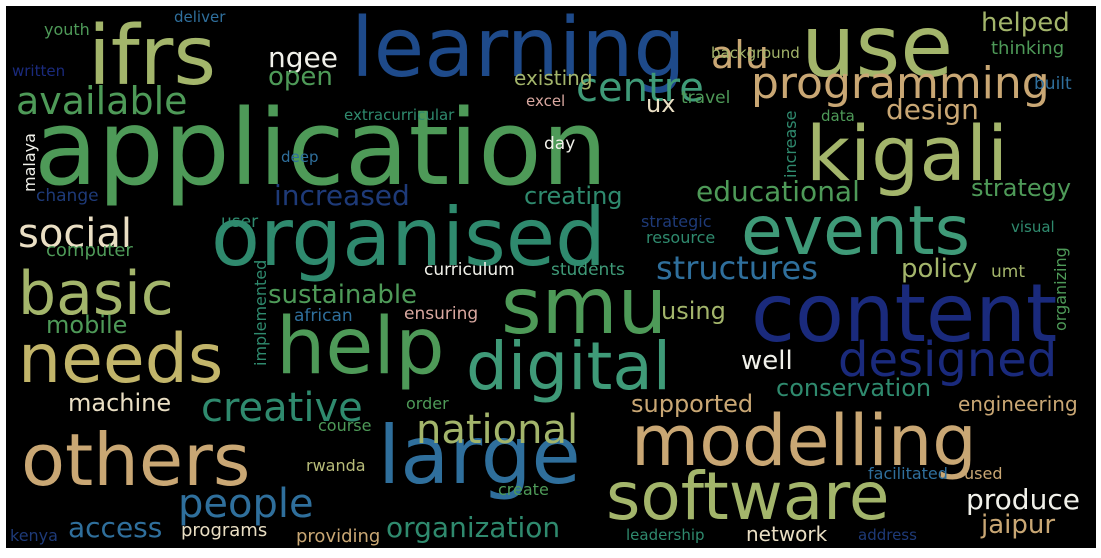 The image size is (1101, 558). Describe the element at coordinates (584, 307) in the screenshot. I see `word-smu: smu` at that location.